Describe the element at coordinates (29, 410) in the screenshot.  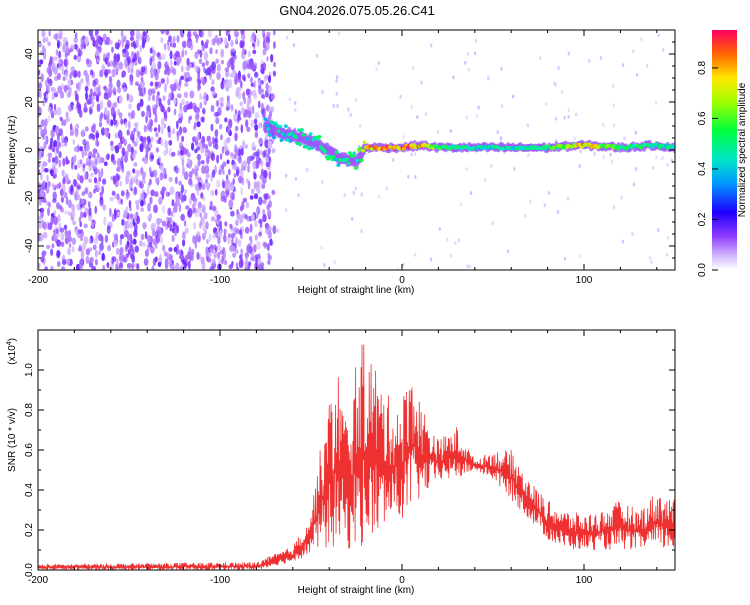
I see `snr-y-tick-label: 0.8` at that location.